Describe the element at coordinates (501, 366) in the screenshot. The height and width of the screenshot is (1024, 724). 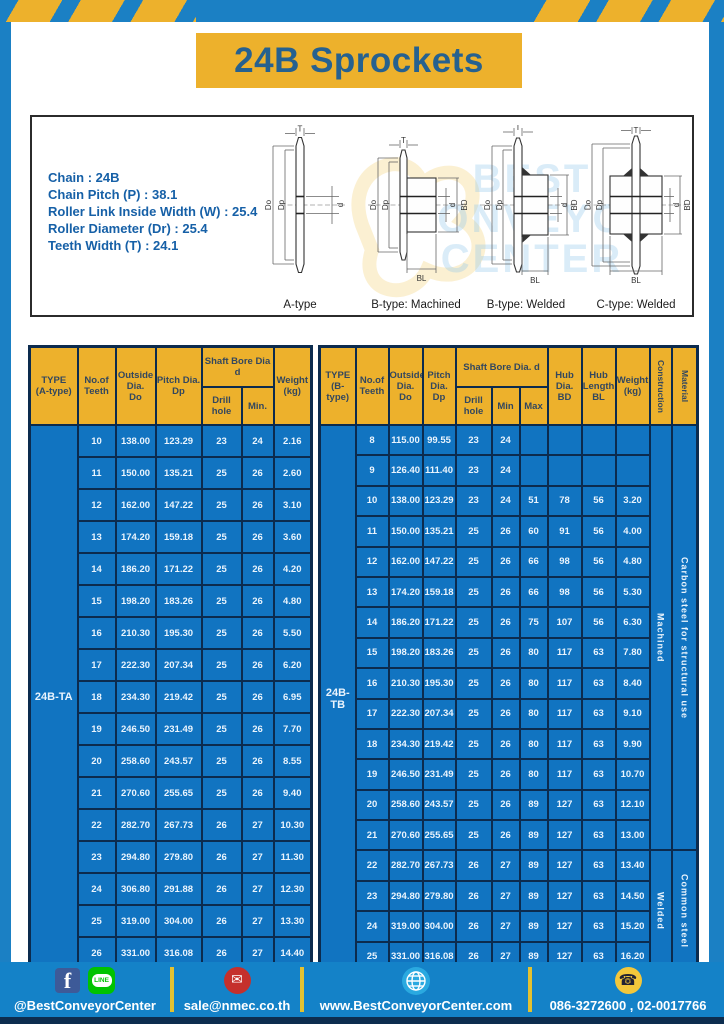
I see `col-header-shaft-bore: Shaft Bore Dia. d` at that location.